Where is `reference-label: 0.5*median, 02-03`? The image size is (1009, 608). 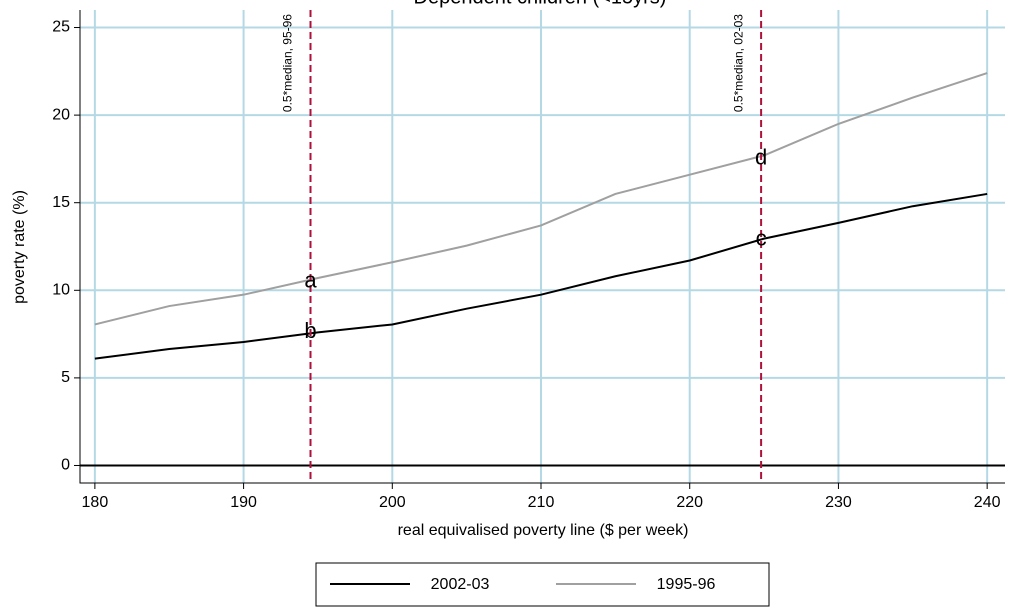 reference-label: 0.5*median, 02-03 is located at coordinates (738, 63).